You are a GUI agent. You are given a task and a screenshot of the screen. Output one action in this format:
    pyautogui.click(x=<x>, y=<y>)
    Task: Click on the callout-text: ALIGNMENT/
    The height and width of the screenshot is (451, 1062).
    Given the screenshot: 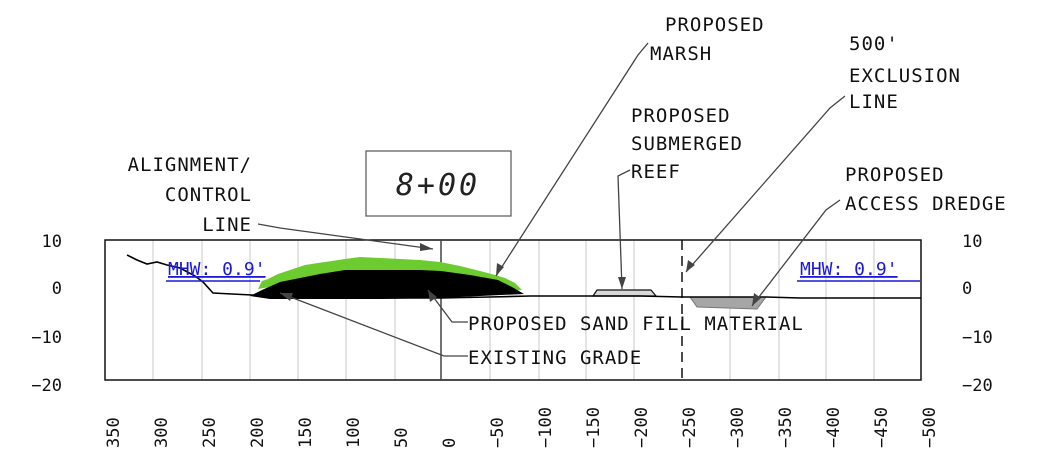 What is the action you would take?
    pyautogui.click(x=190, y=165)
    